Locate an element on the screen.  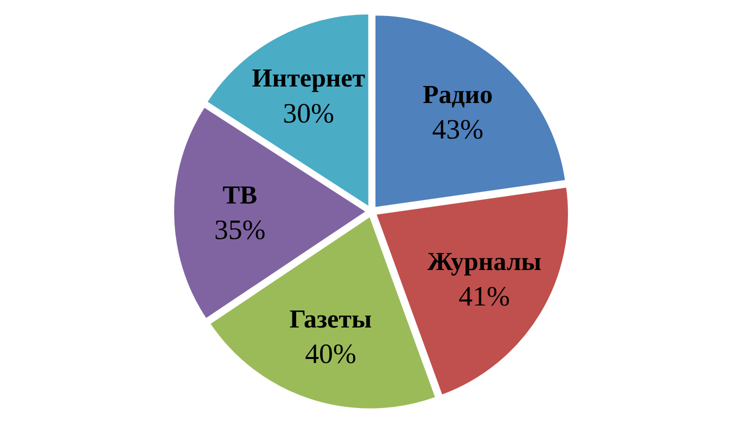
slice-label: Журналы is located at coordinates (484, 261).